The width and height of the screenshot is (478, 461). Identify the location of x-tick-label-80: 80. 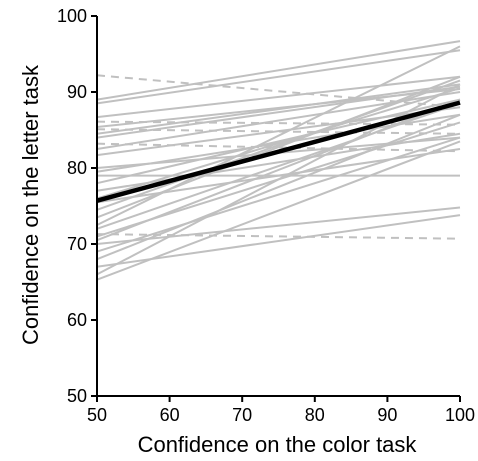
(315, 415).